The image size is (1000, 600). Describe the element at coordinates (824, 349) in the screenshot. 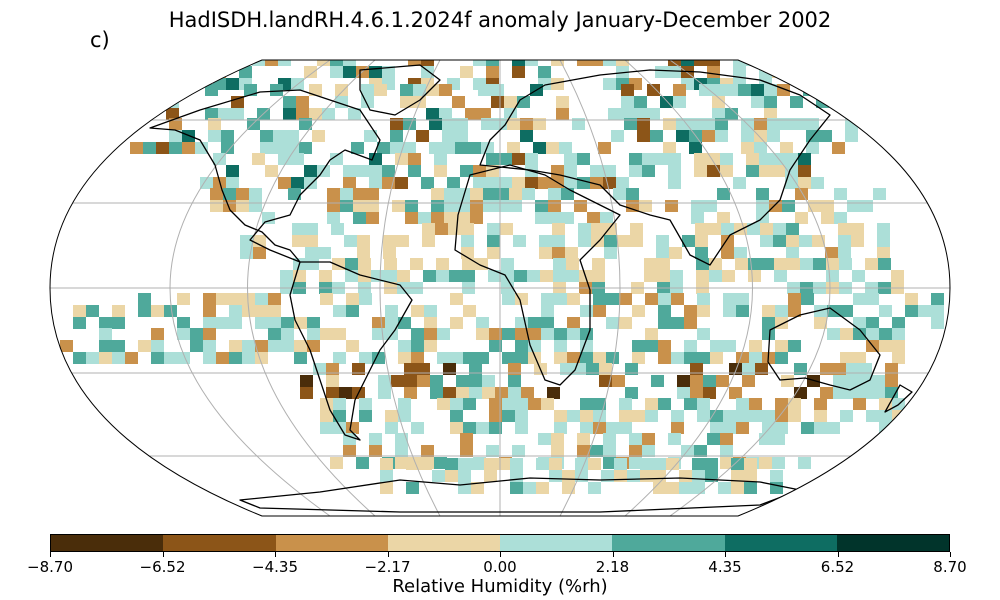

I see `australia-coast` at that location.